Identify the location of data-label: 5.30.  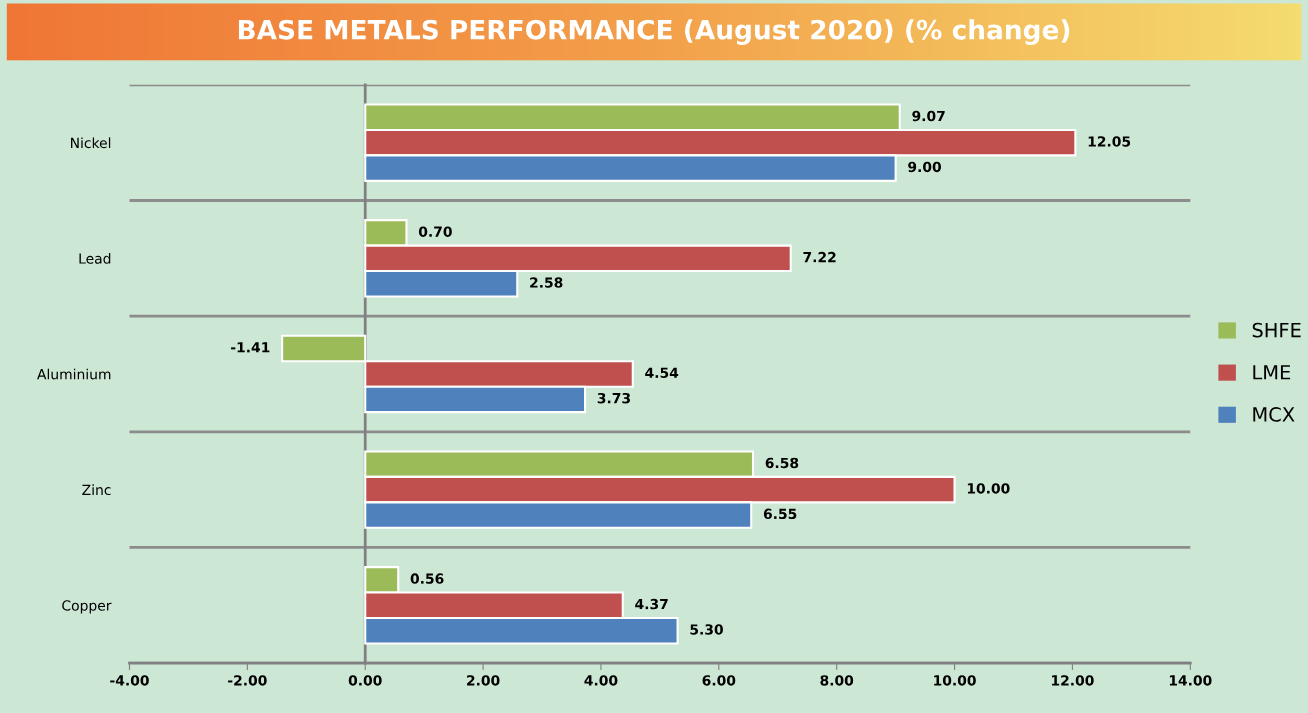
(706, 629).